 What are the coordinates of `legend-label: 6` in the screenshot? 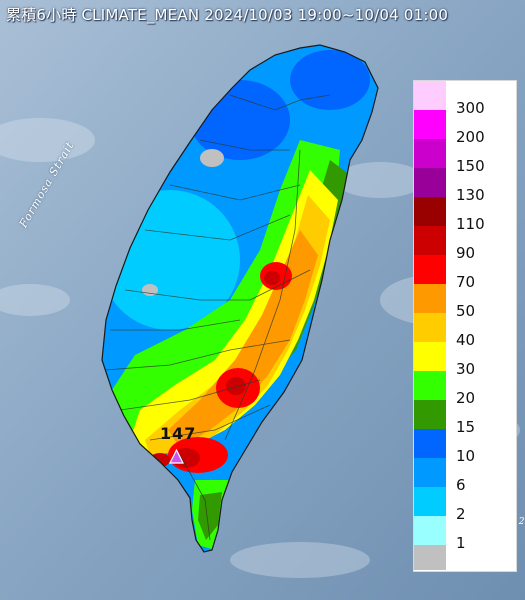 It's located at (461, 485).